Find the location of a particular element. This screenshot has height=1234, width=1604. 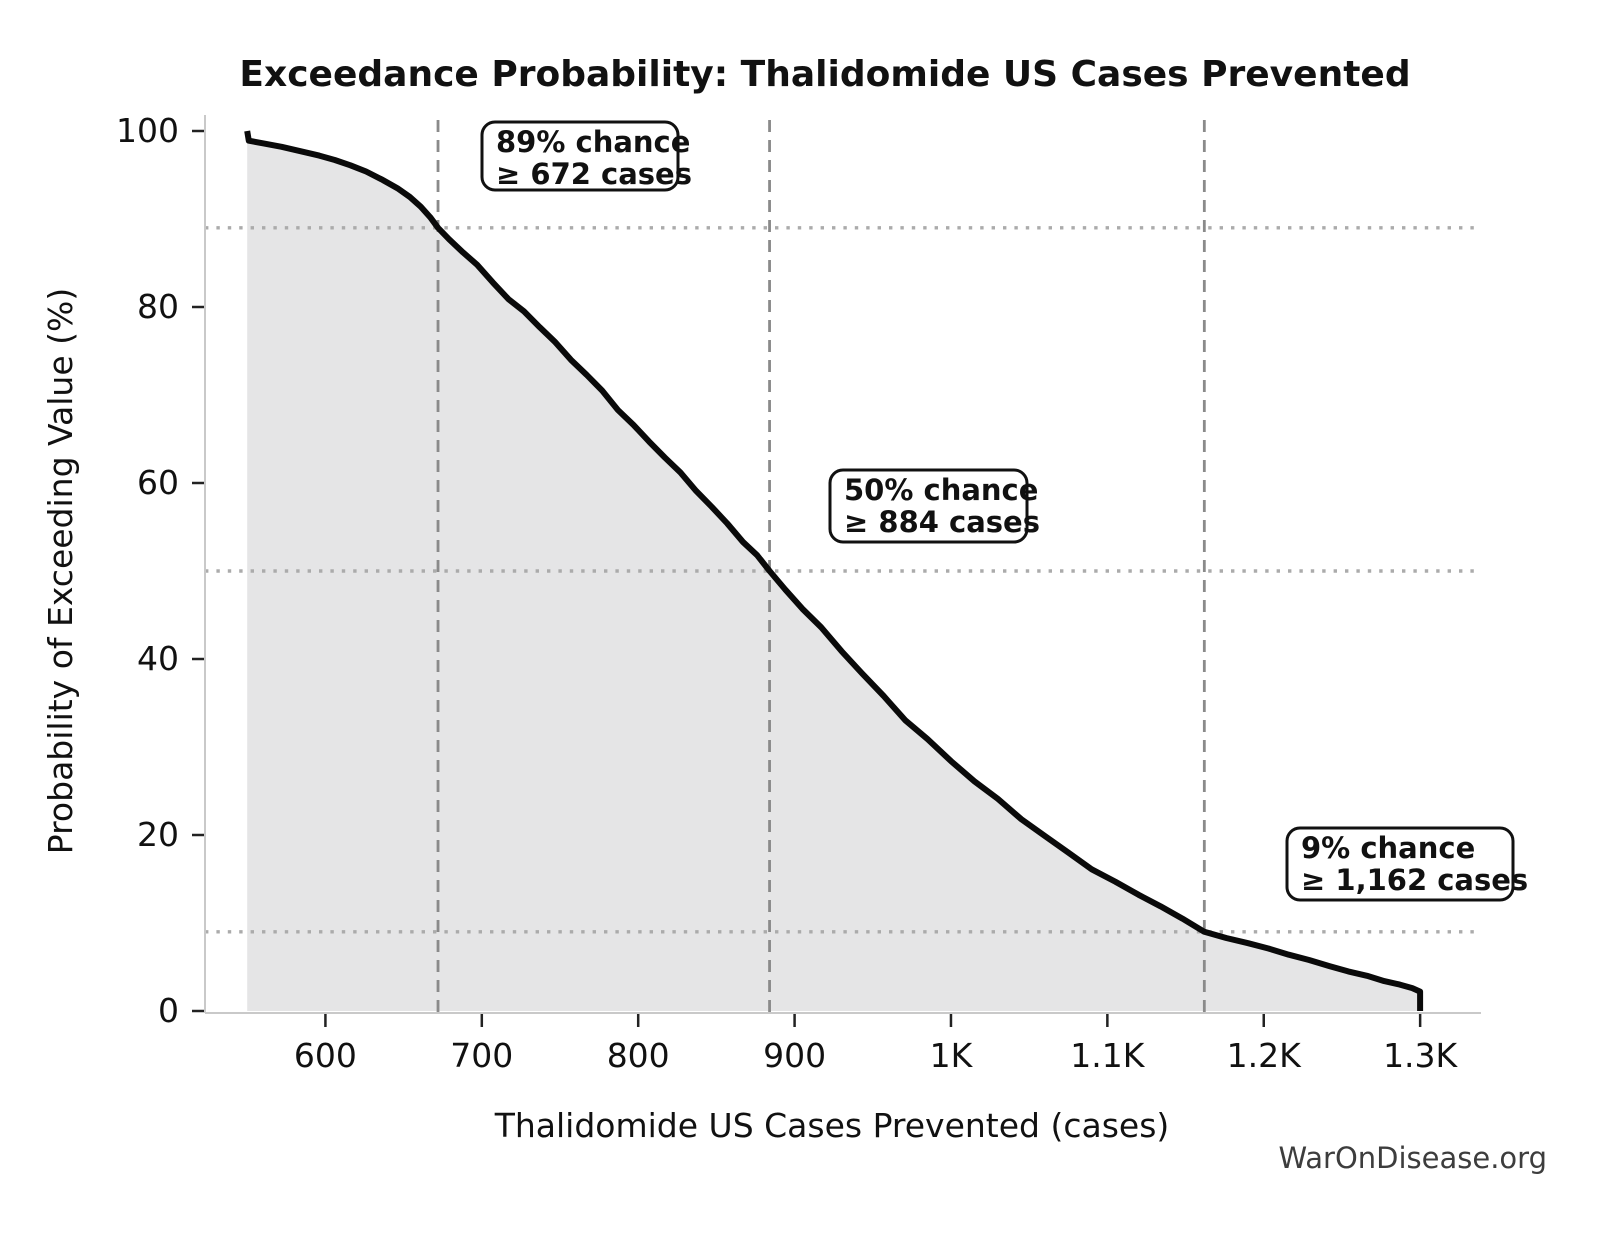

annotation-callout: 9% chance≥ 1,162 cases is located at coordinates (1406, 864).